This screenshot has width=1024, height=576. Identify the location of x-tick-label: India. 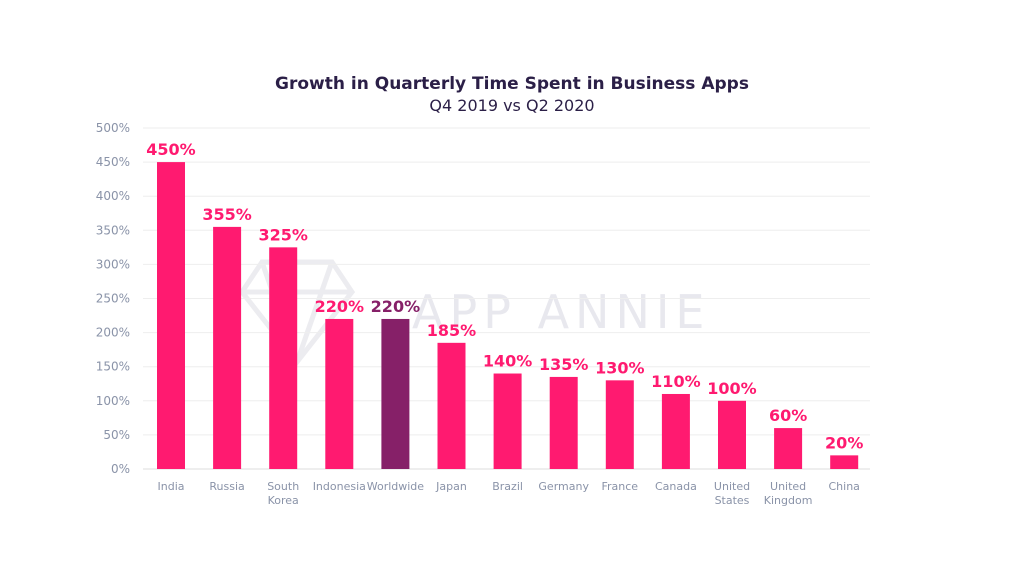
(171, 486).